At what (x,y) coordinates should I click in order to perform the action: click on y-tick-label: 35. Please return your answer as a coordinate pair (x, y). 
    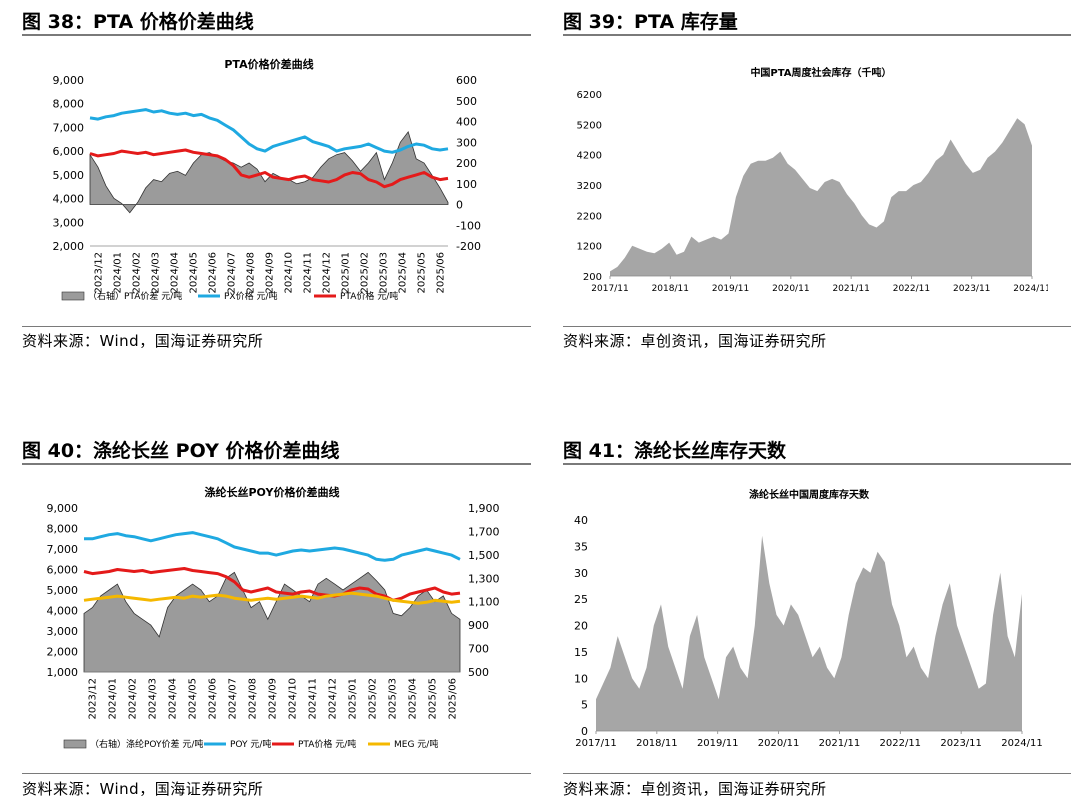
    Looking at the image, I should click on (581, 546).